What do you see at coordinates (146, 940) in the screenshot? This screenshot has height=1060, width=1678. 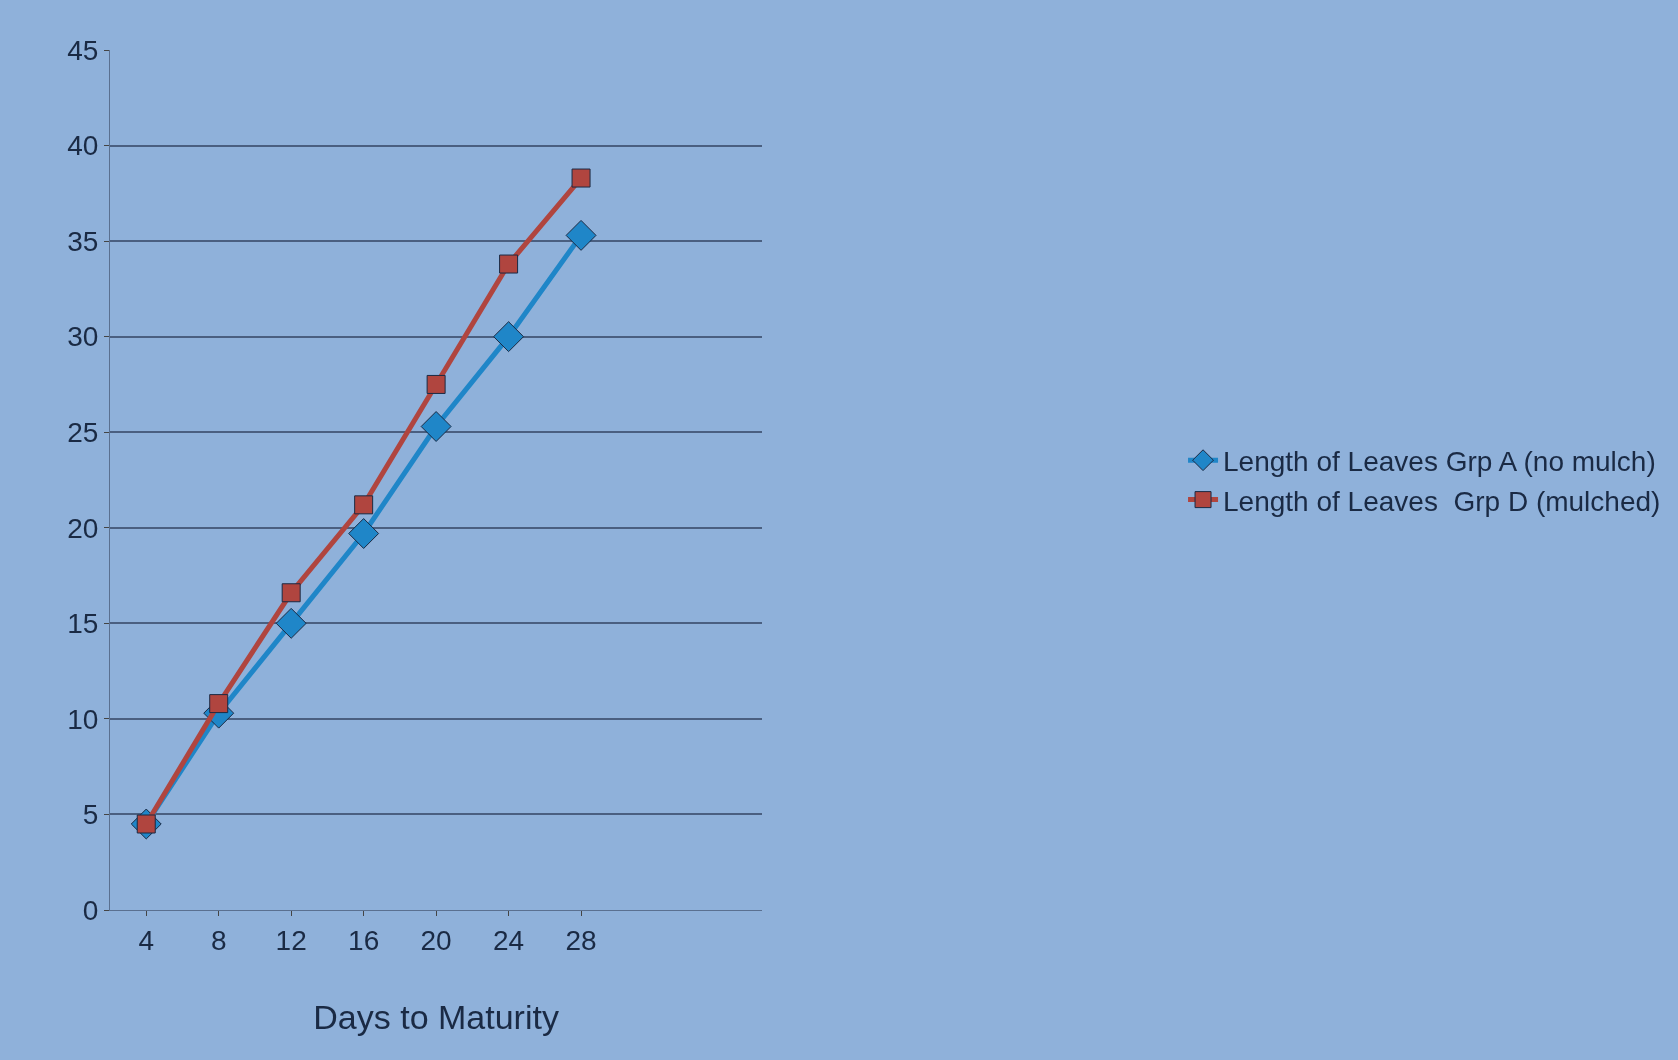 I see `x-tick-label: 4` at bounding box center [146, 940].